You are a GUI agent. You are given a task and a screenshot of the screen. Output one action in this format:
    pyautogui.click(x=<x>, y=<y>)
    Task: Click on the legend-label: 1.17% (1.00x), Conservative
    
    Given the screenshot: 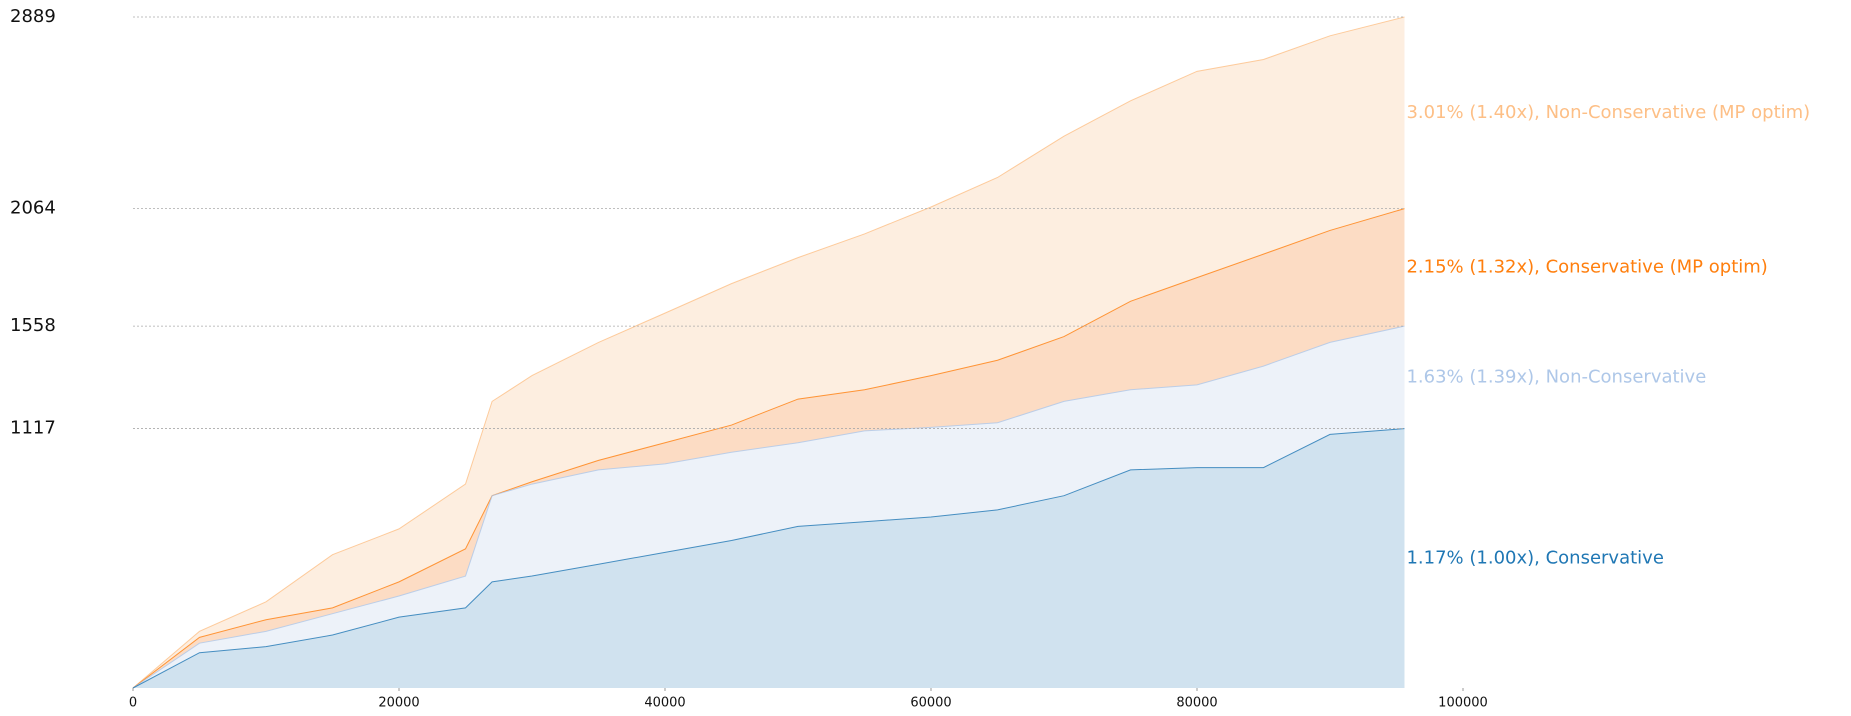 What is the action you would take?
    pyautogui.click(x=1534, y=557)
    